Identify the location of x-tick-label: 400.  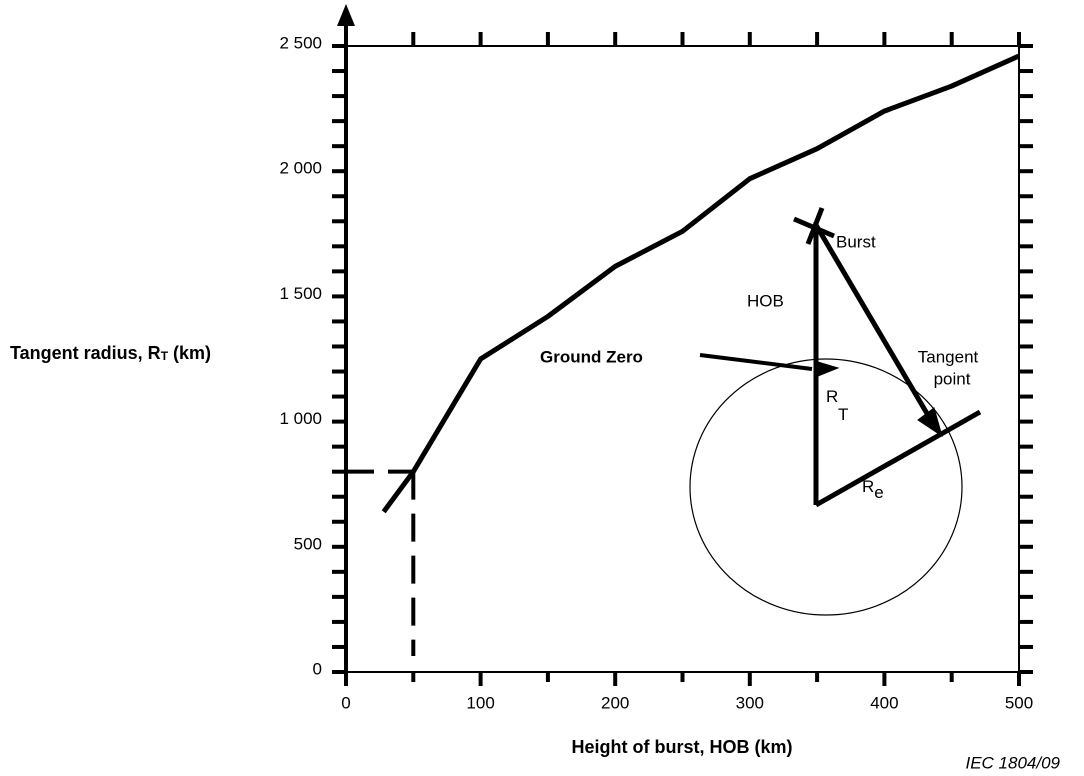
(884, 702).